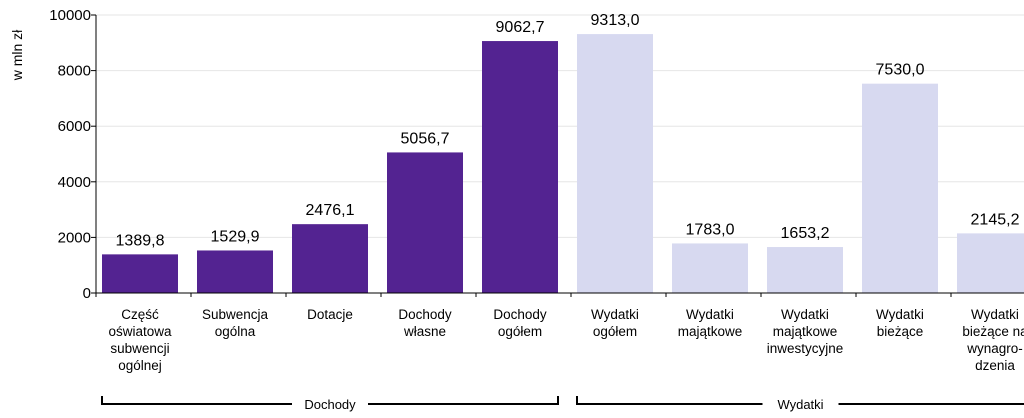  I want to click on category-label-line: ogólna, so click(235, 331).